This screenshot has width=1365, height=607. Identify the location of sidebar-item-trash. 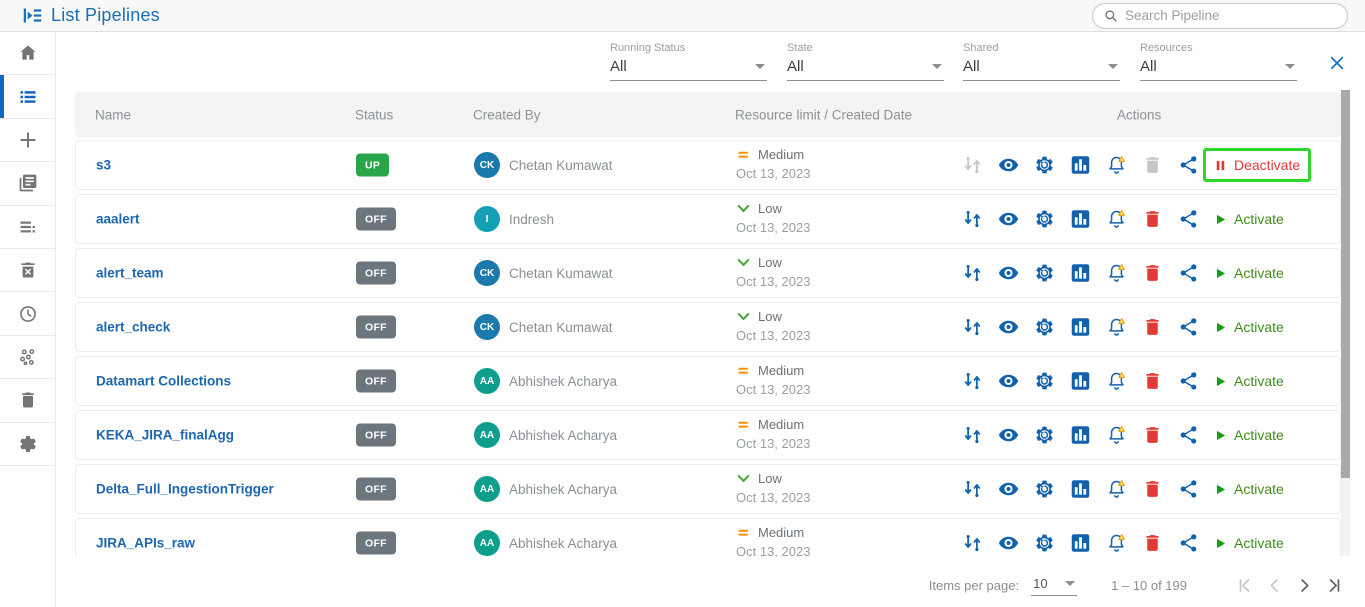
(27, 401).